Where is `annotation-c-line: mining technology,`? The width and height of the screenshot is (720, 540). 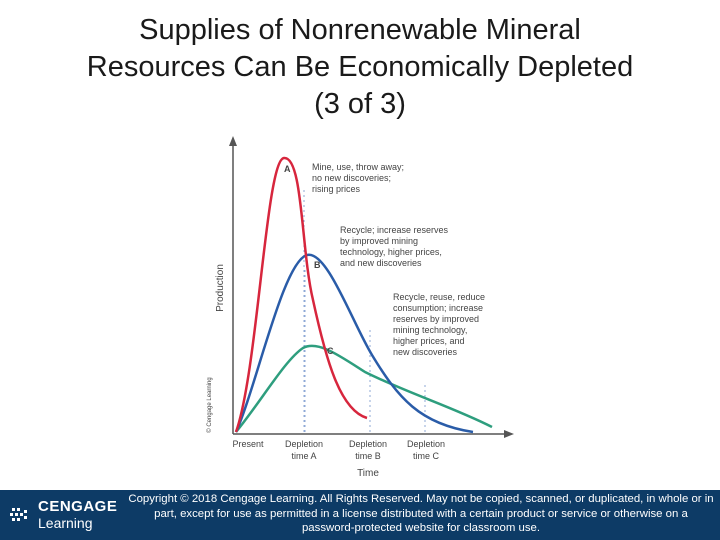
annotation-c-line: mining technology, is located at coordinates (430, 330).